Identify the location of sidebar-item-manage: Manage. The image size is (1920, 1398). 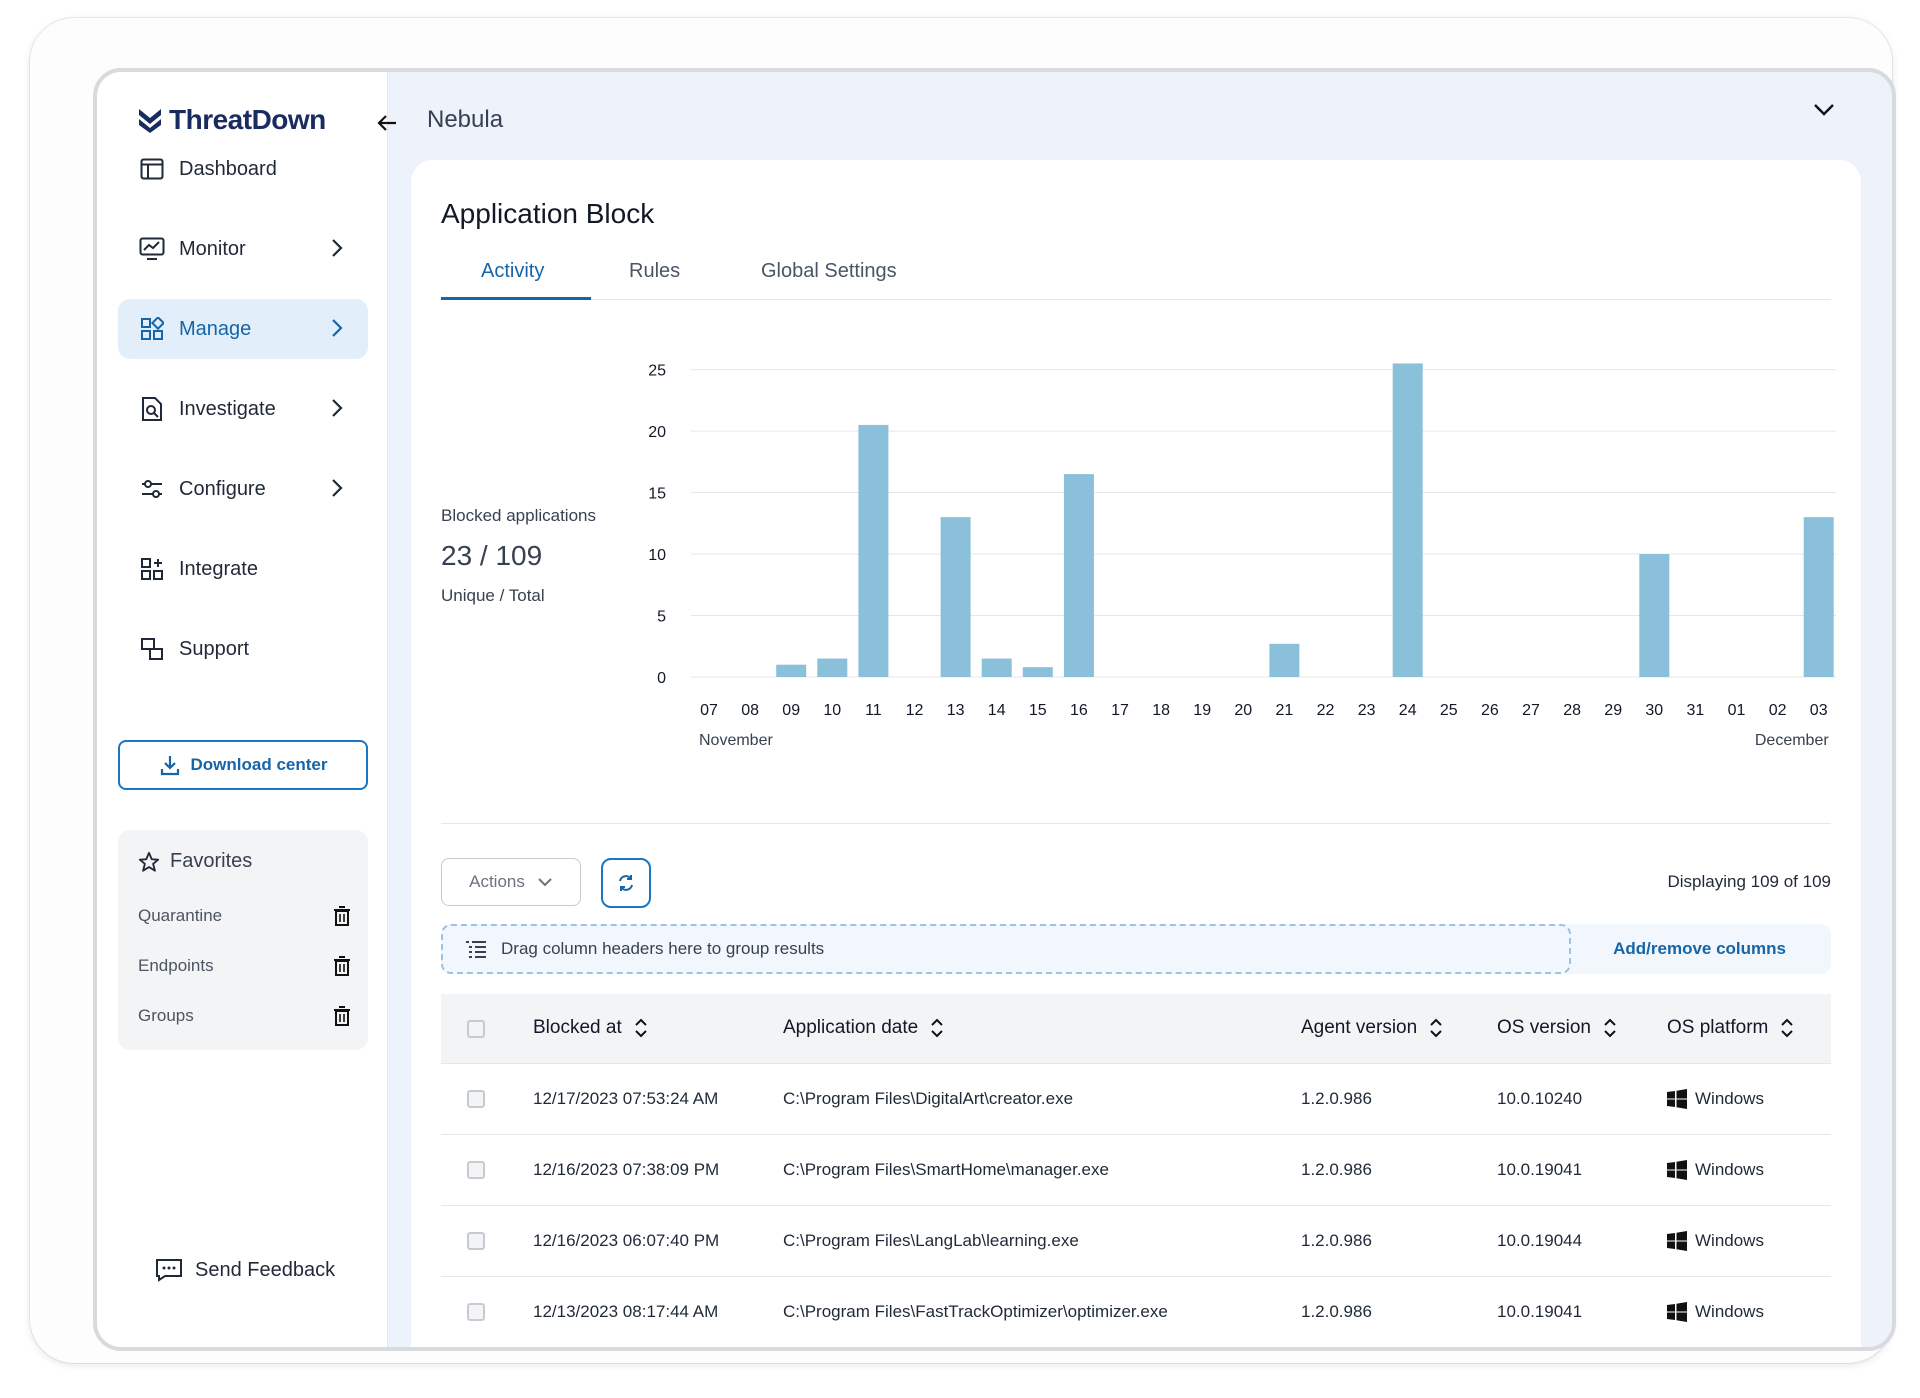
(243, 329).